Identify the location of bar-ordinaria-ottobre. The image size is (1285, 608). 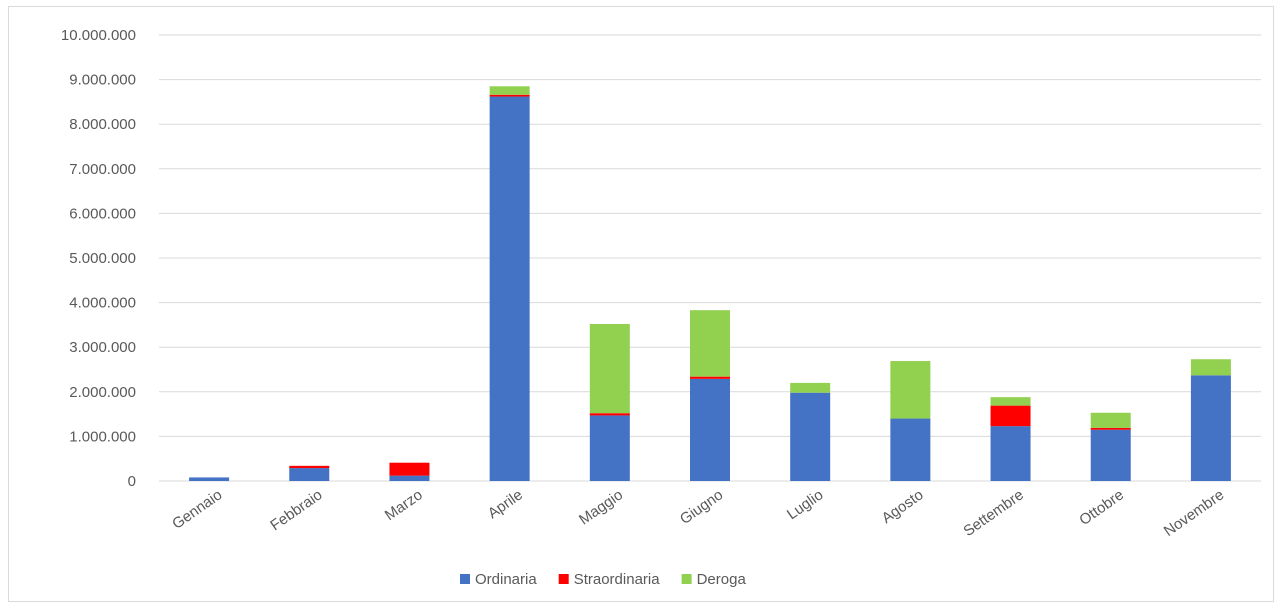
(1110, 455).